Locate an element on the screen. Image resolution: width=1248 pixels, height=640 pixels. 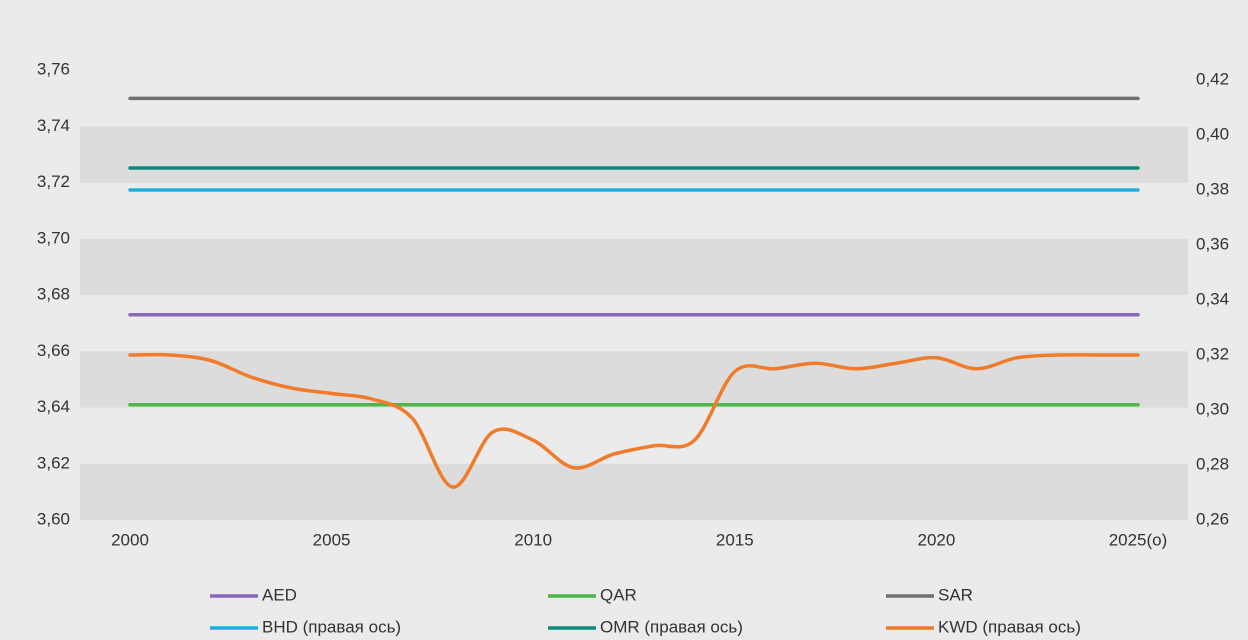
x-tick-label: 2025(о) is located at coordinates (1138, 539).